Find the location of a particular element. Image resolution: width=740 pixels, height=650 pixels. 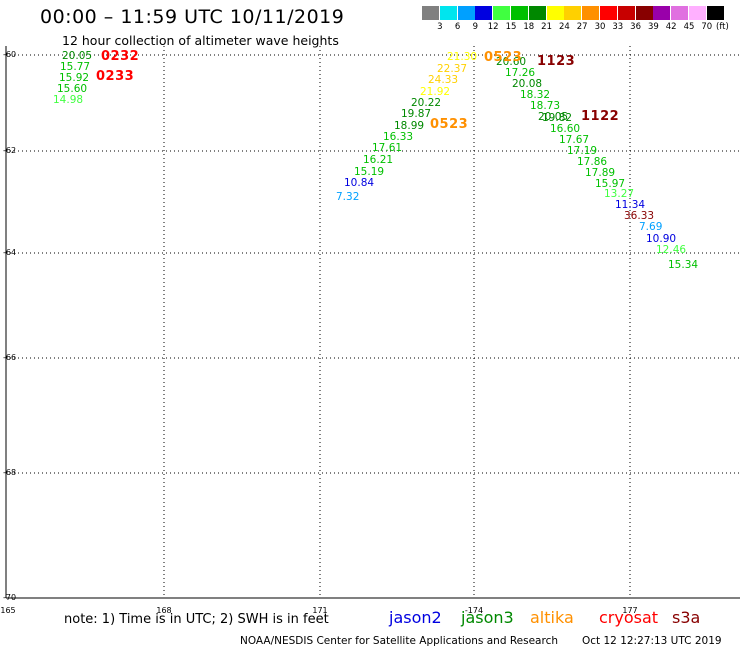

wave-height-label: 20.22 is located at coordinates (426, 103).